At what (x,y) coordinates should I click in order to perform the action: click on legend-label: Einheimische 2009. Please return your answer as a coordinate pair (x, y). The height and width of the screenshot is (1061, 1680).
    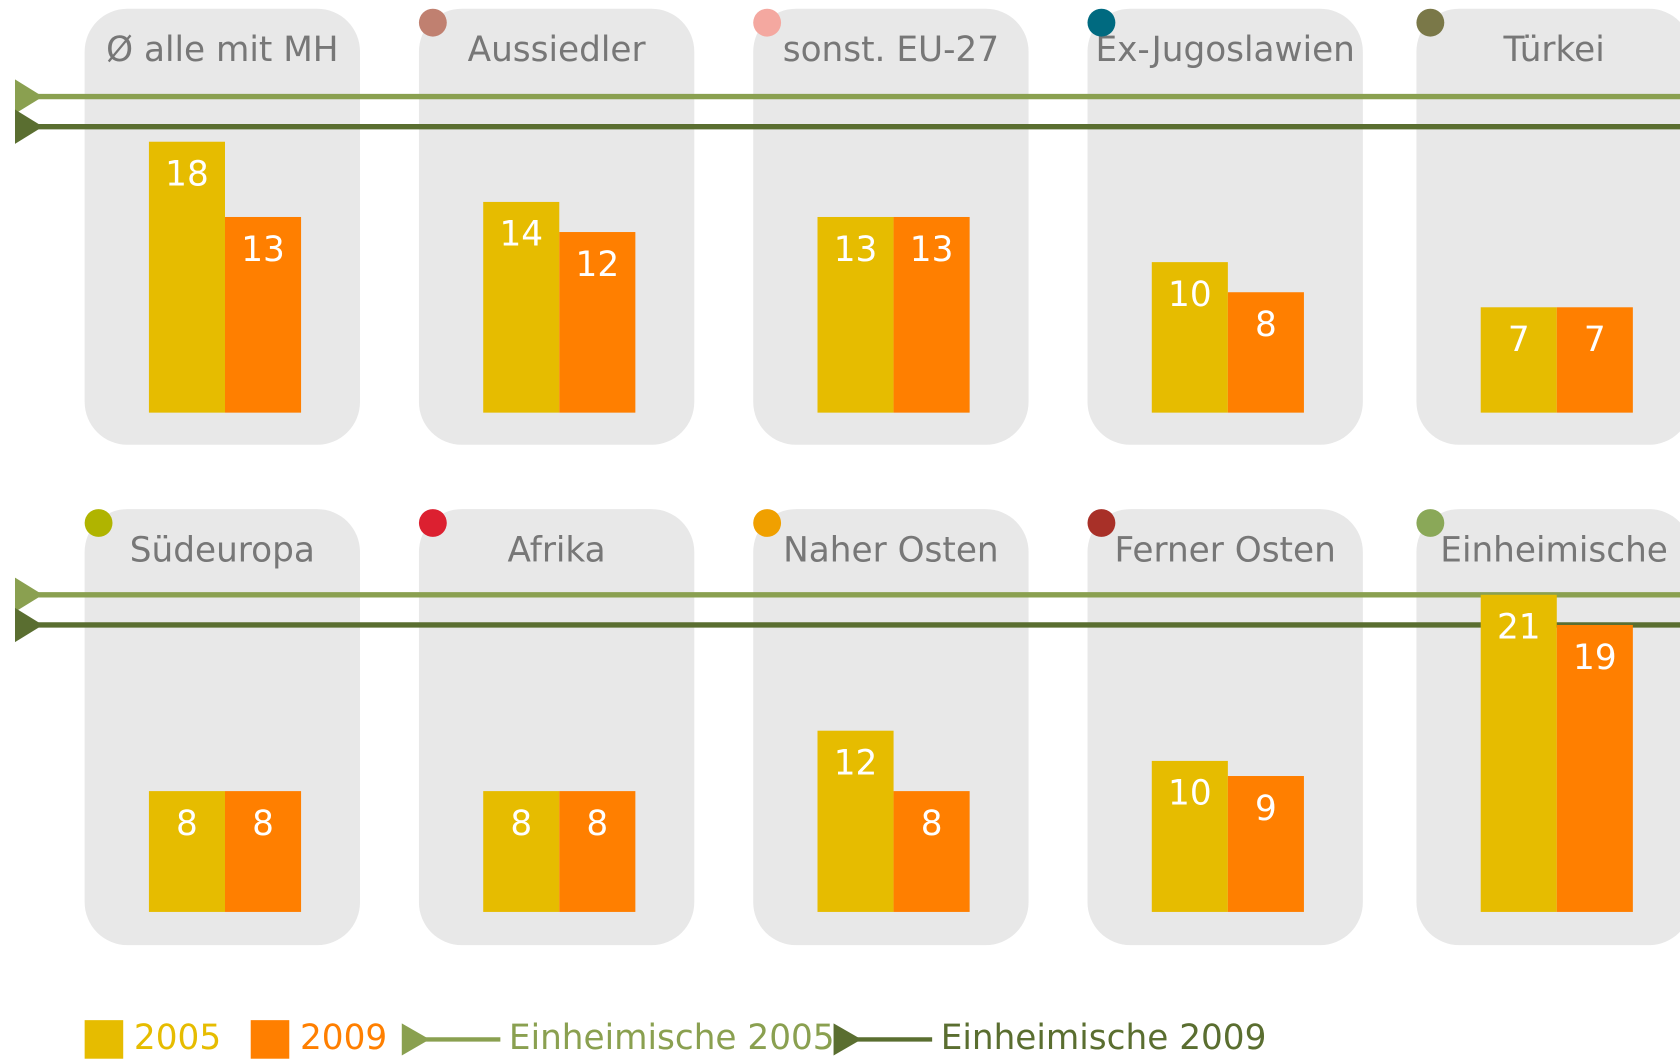
    Looking at the image, I should click on (1104, 1038).